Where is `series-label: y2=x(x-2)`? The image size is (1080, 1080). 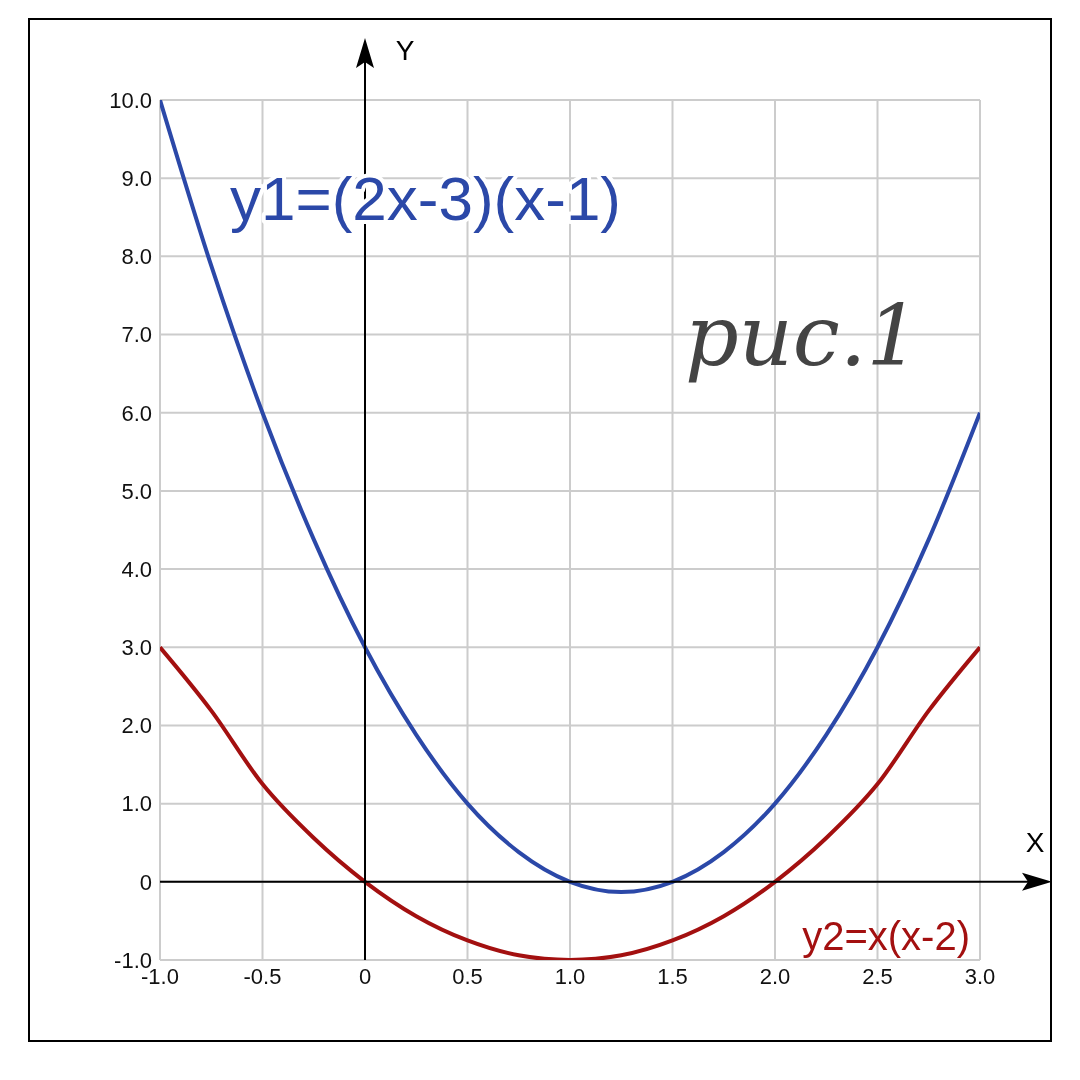 series-label: y2=x(x-2) is located at coordinates (886, 936).